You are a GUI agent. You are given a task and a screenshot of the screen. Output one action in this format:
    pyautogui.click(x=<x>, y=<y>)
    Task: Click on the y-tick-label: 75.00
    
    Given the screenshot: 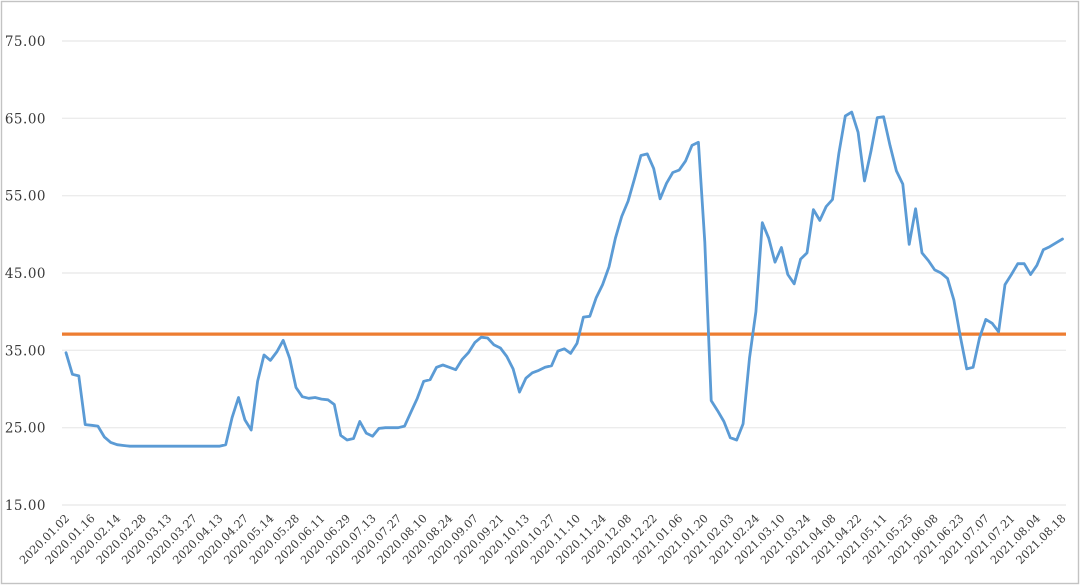 What is the action you would take?
    pyautogui.click(x=25, y=42)
    